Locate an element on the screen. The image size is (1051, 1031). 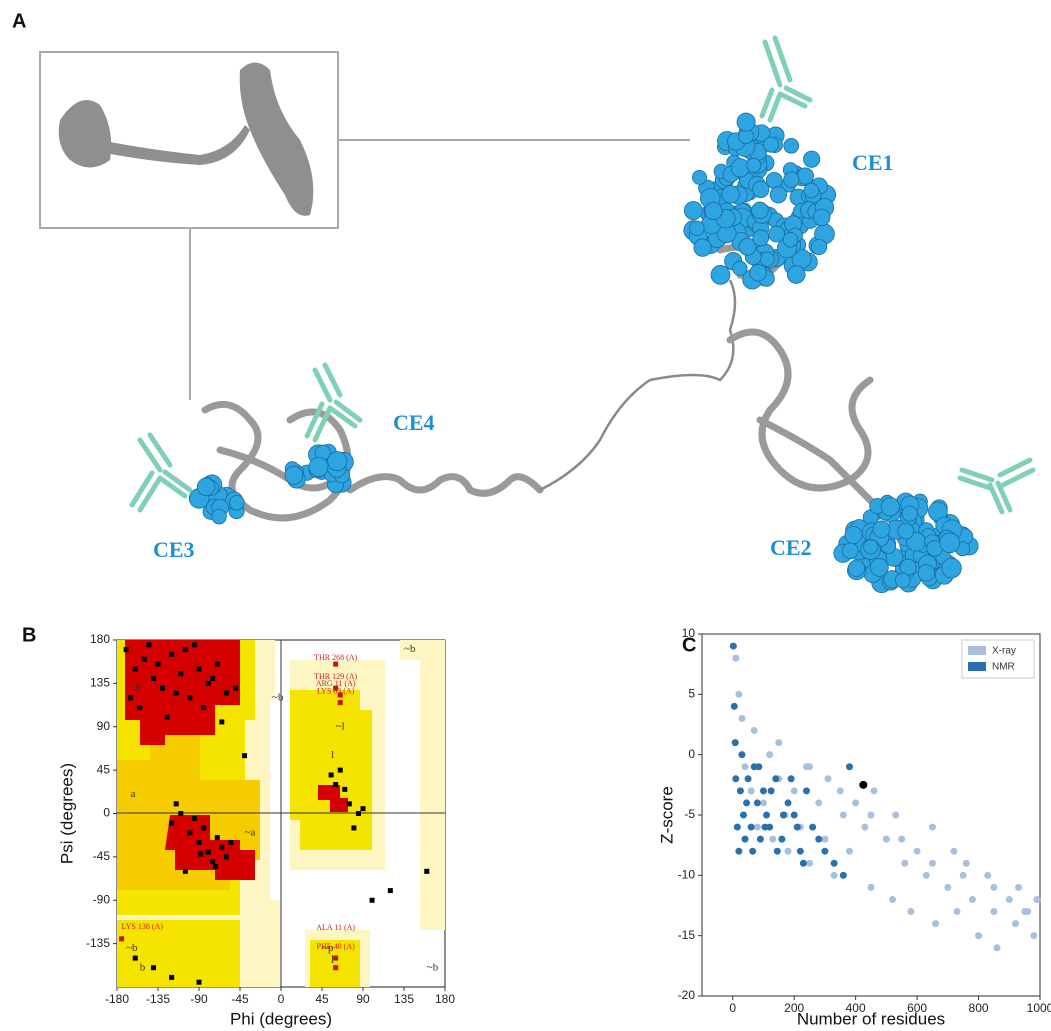
x-axis-label: Phi (degrees) is located at coordinates (281, 1018).